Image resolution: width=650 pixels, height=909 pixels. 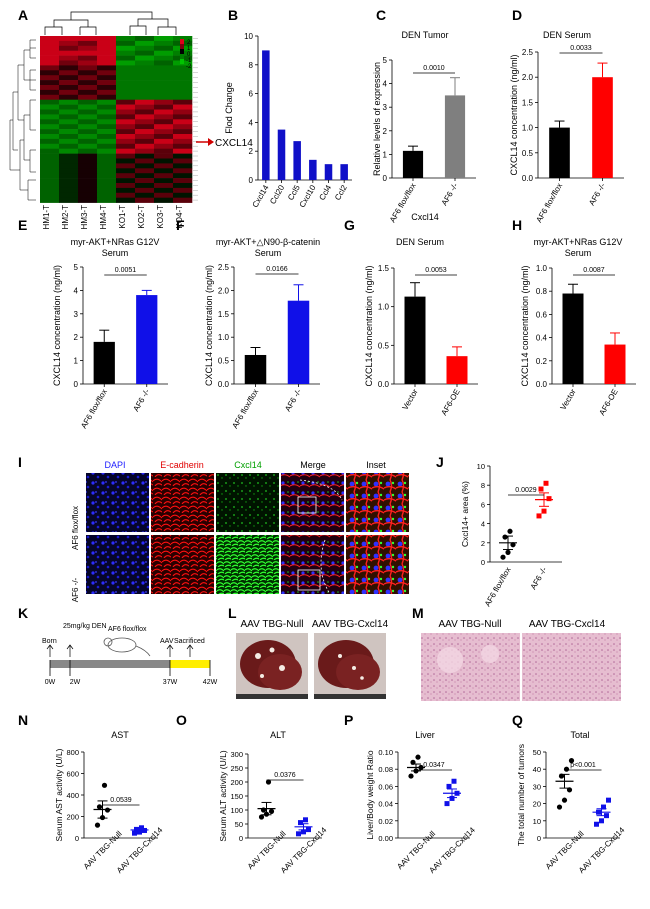 What do you see at coordinates (385, 154) in the screenshot?
I see `y-tick-label: 1` at bounding box center [385, 154].